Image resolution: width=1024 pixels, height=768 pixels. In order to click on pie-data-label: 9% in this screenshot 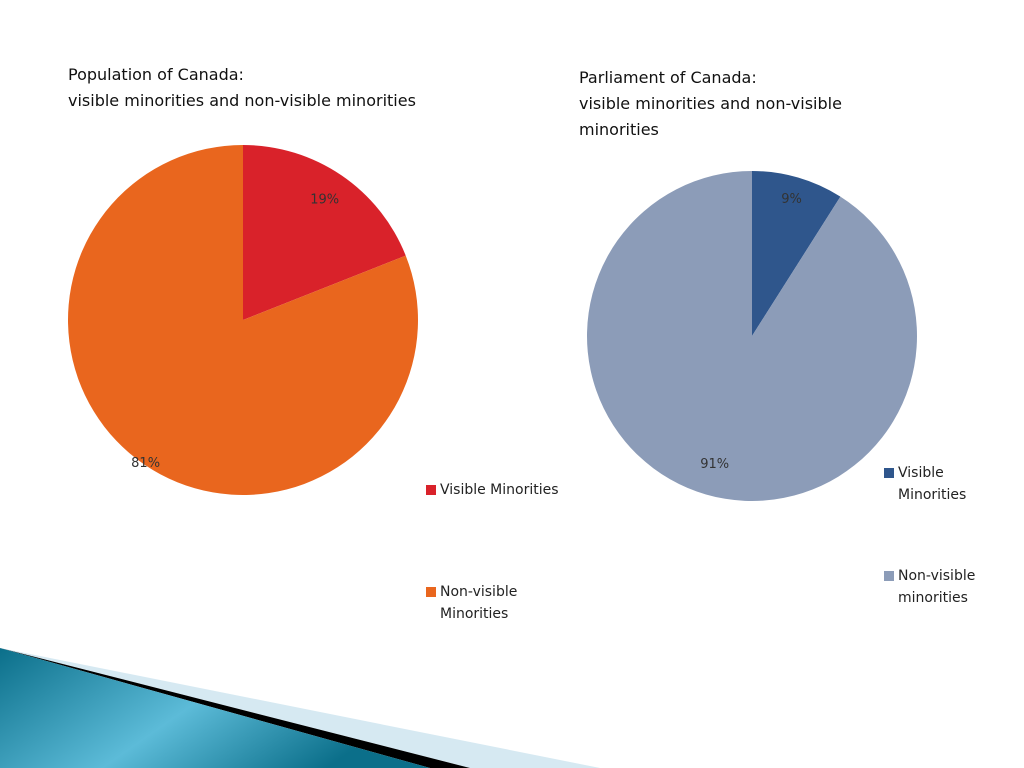, I will do `click(791, 199)`.